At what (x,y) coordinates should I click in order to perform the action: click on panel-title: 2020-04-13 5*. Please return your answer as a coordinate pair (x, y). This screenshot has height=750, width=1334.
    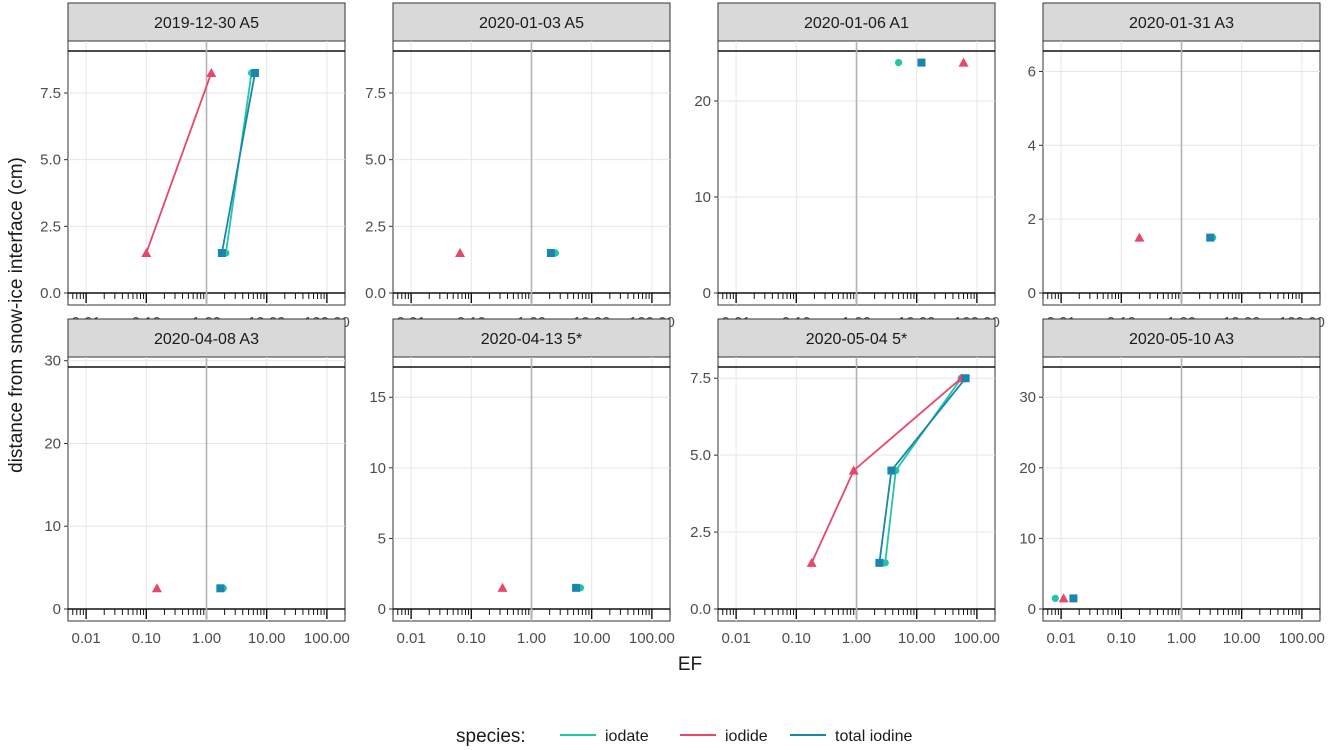
    Looking at the image, I should click on (531, 339).